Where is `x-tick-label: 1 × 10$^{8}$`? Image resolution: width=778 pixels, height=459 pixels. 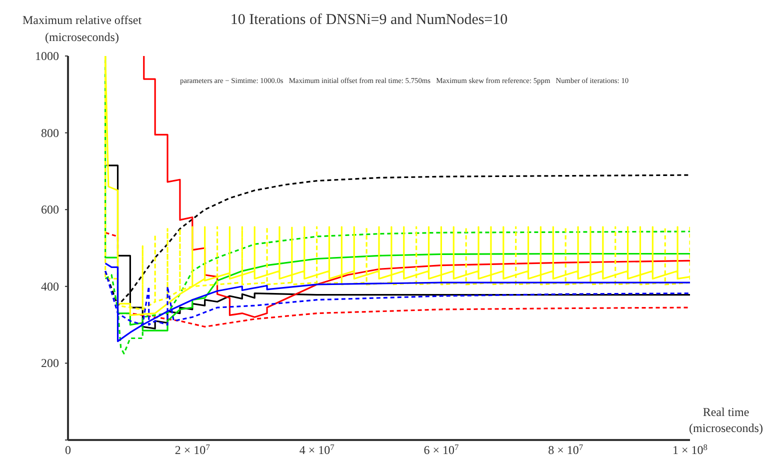
x-tick-label: 1 × 10$^{8}$ is located at coordinates (690, 449).